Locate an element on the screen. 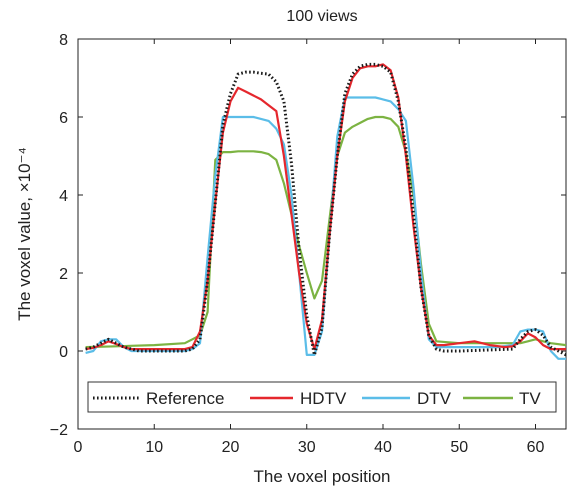 The height and width of the screenshot is (489, 568). x-tick-label: 20 is located at coordinates (231, 447).